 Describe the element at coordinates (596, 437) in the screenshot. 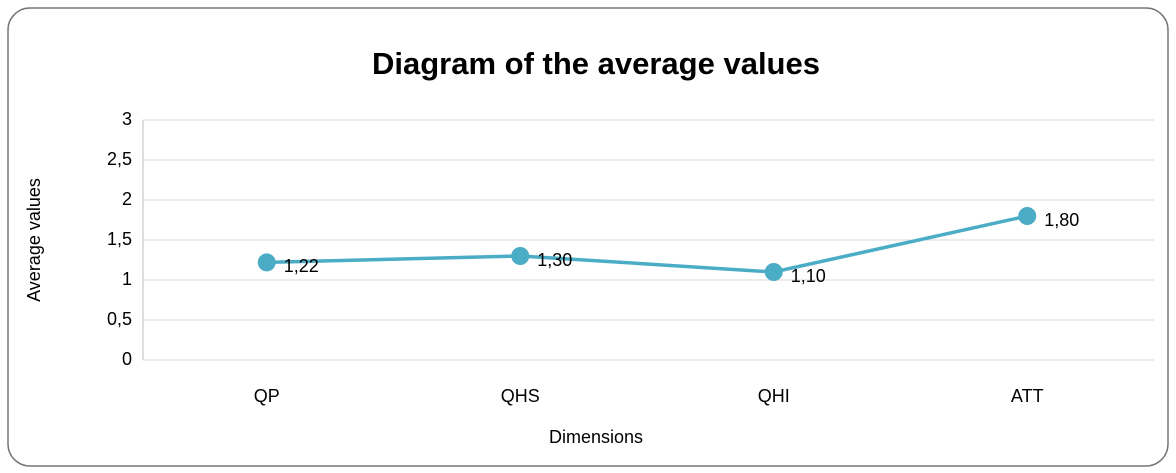

I see `x-axis-label: Dimensions` at that location.